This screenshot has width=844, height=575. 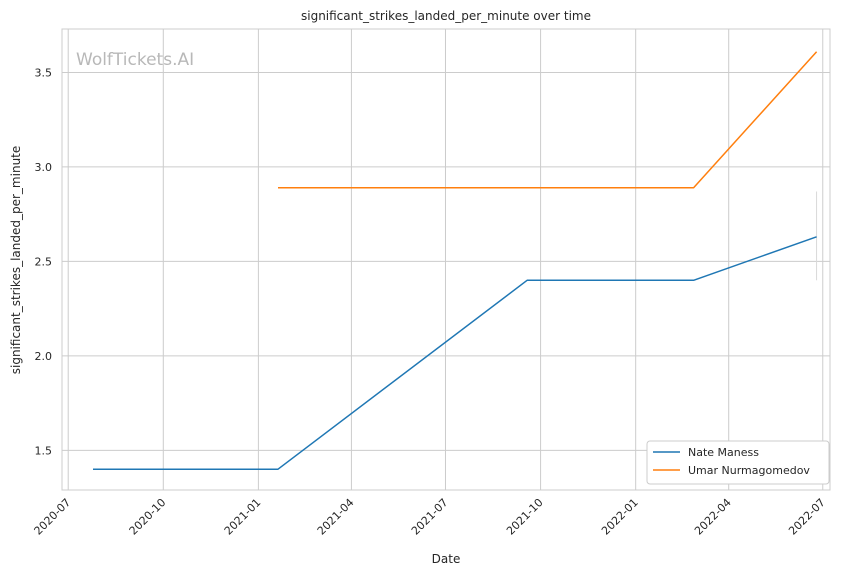 I want to click on x-tick-label: 2020-07, so click(x=53, y=517).